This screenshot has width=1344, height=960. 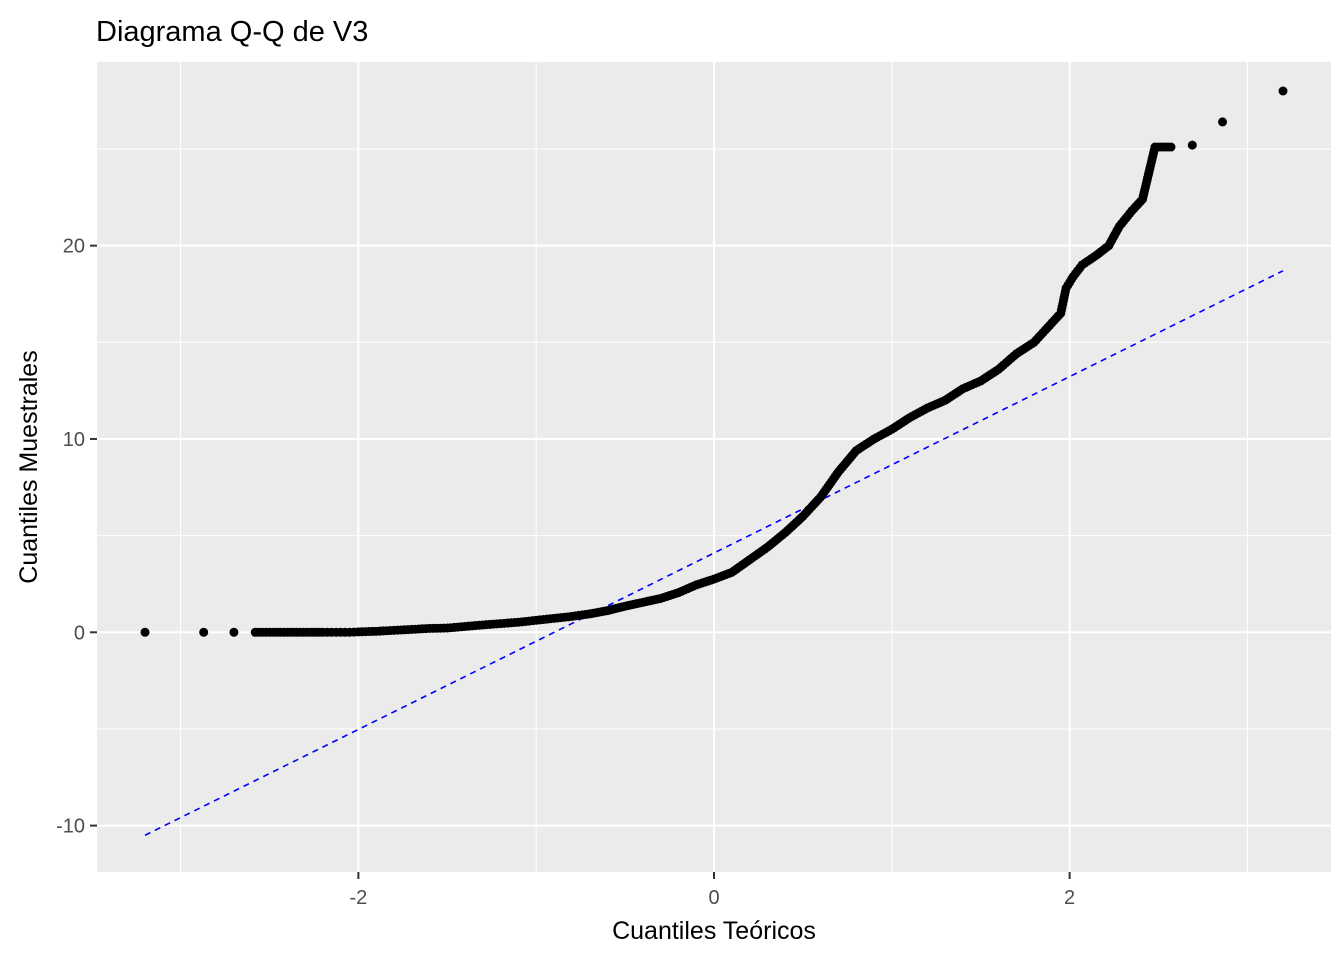 What do you see at coordinates (76, 537) in the screenshot?
I see `y-axis-ticks: -10 0 10 20` at bounding box center [76, 537].